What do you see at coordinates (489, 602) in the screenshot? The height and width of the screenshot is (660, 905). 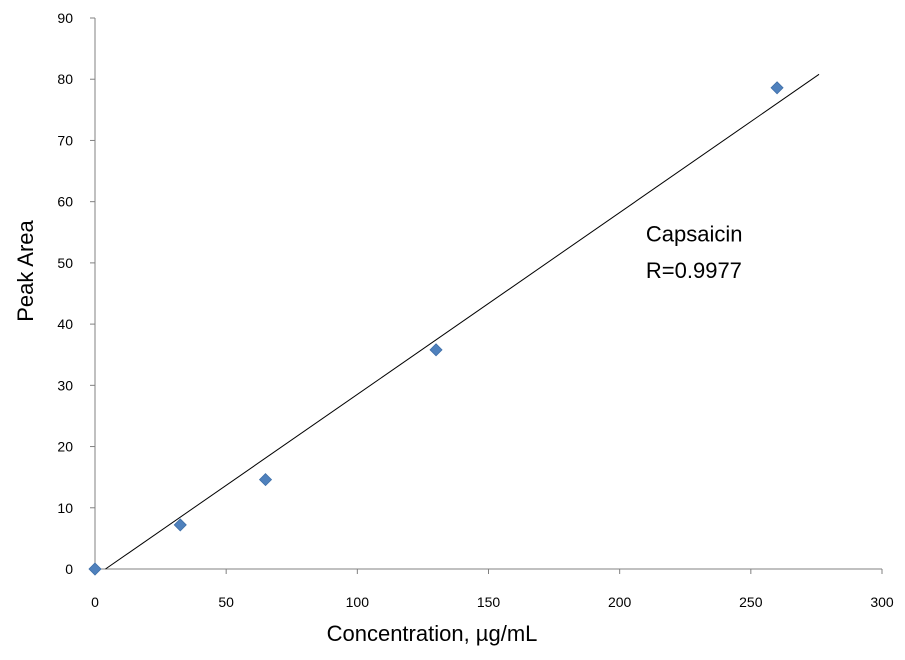 I see `x-tick-label: 150` at bounding box center [489, 602].